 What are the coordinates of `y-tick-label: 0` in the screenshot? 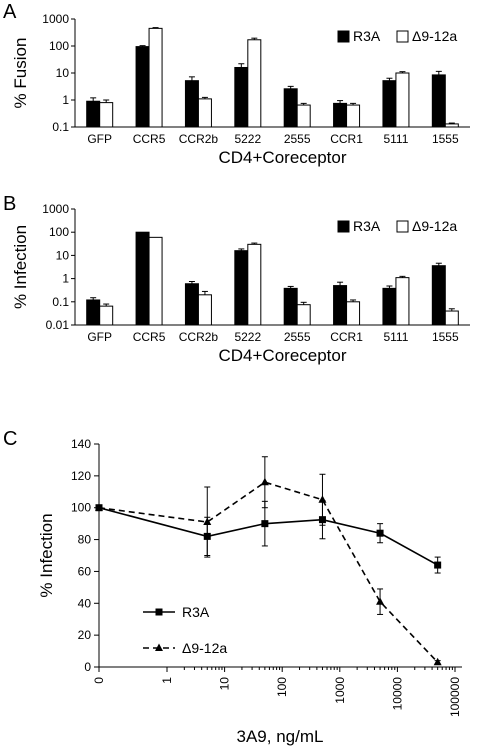 It's located at (87, 667).